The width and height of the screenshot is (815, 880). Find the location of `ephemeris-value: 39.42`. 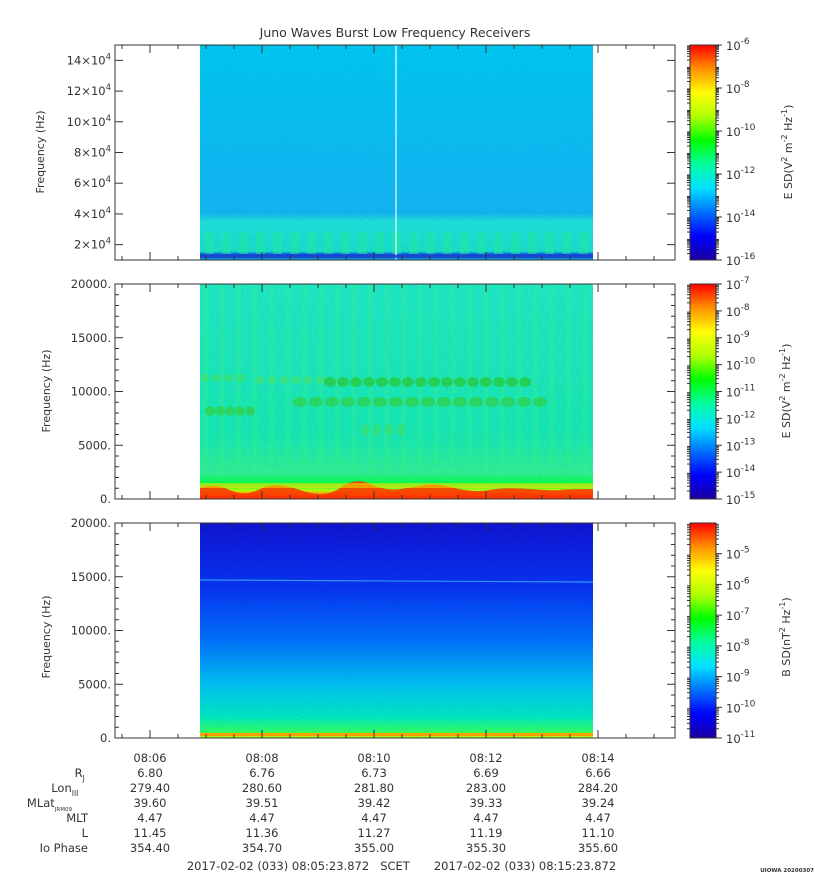

ephemeris-value: 39.42 is located at coordinates (374, 803).